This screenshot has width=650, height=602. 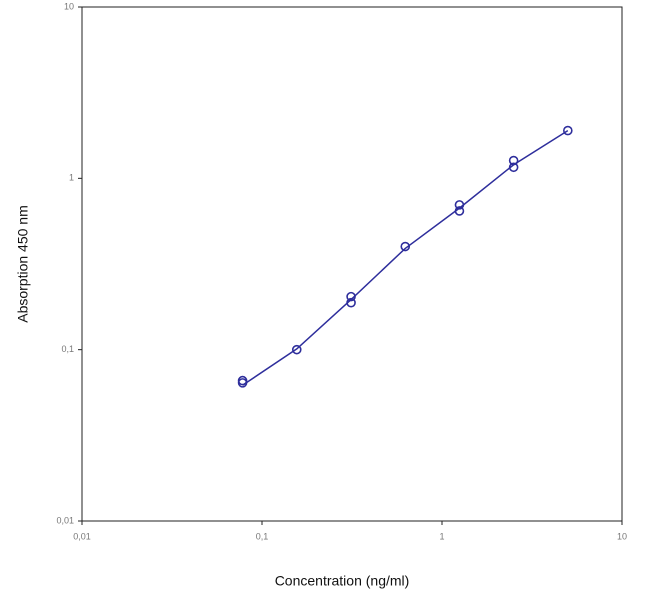 I want to click on x-axis-label: Concentration (ng/ml), so click(x=342, y=581).